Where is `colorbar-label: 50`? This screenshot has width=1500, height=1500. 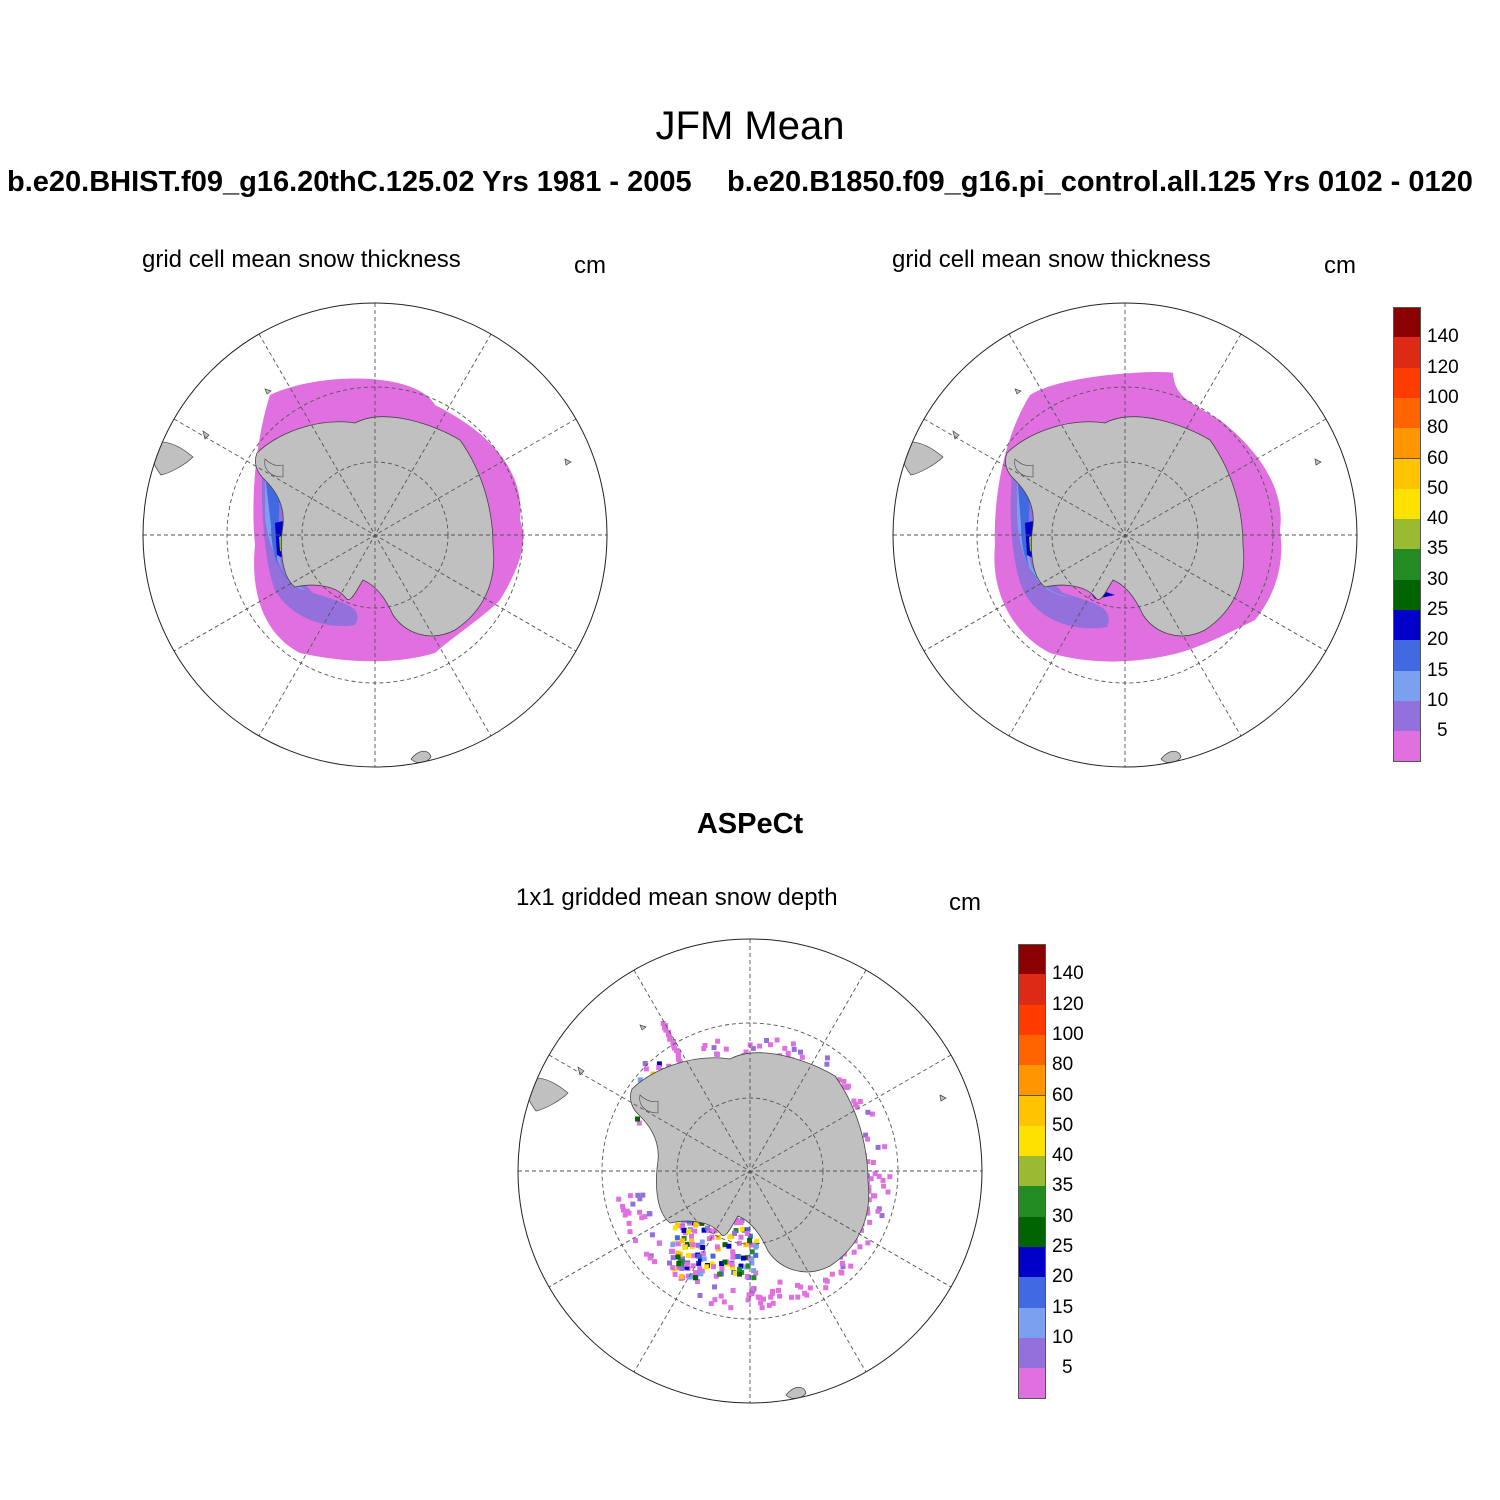 colorbar-label: 50 is located at coordinates (1438, 488).